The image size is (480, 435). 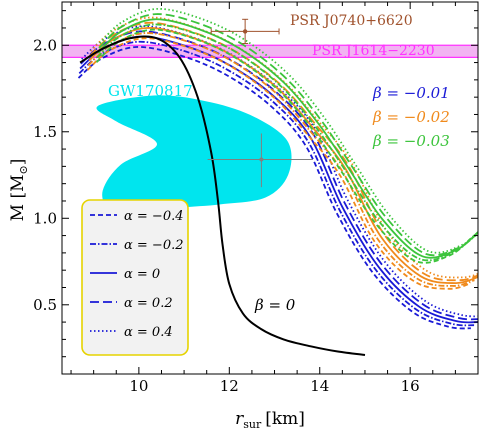 What do you see at coordinates (410, 386) in the screenshot?
I see `x-tick-label-16: 16` at bounding box center [410, 386].